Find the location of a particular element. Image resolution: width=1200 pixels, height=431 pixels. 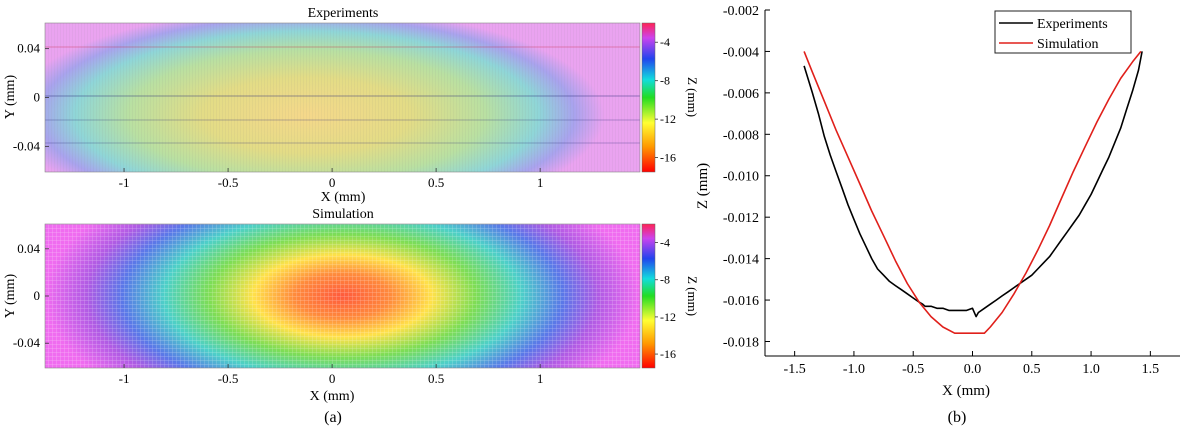

legend-label-simulation: Simulation is located at coordinates (1067, 44).